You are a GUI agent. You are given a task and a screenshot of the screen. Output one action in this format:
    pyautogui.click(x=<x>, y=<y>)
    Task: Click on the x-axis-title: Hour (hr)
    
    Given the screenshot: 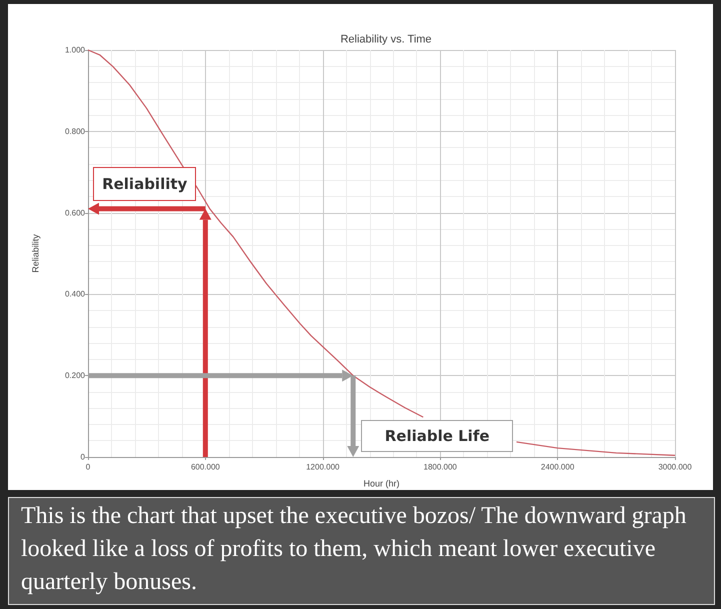 What is the action you would take?
    pyautogui.click(x=381, y=483)
    